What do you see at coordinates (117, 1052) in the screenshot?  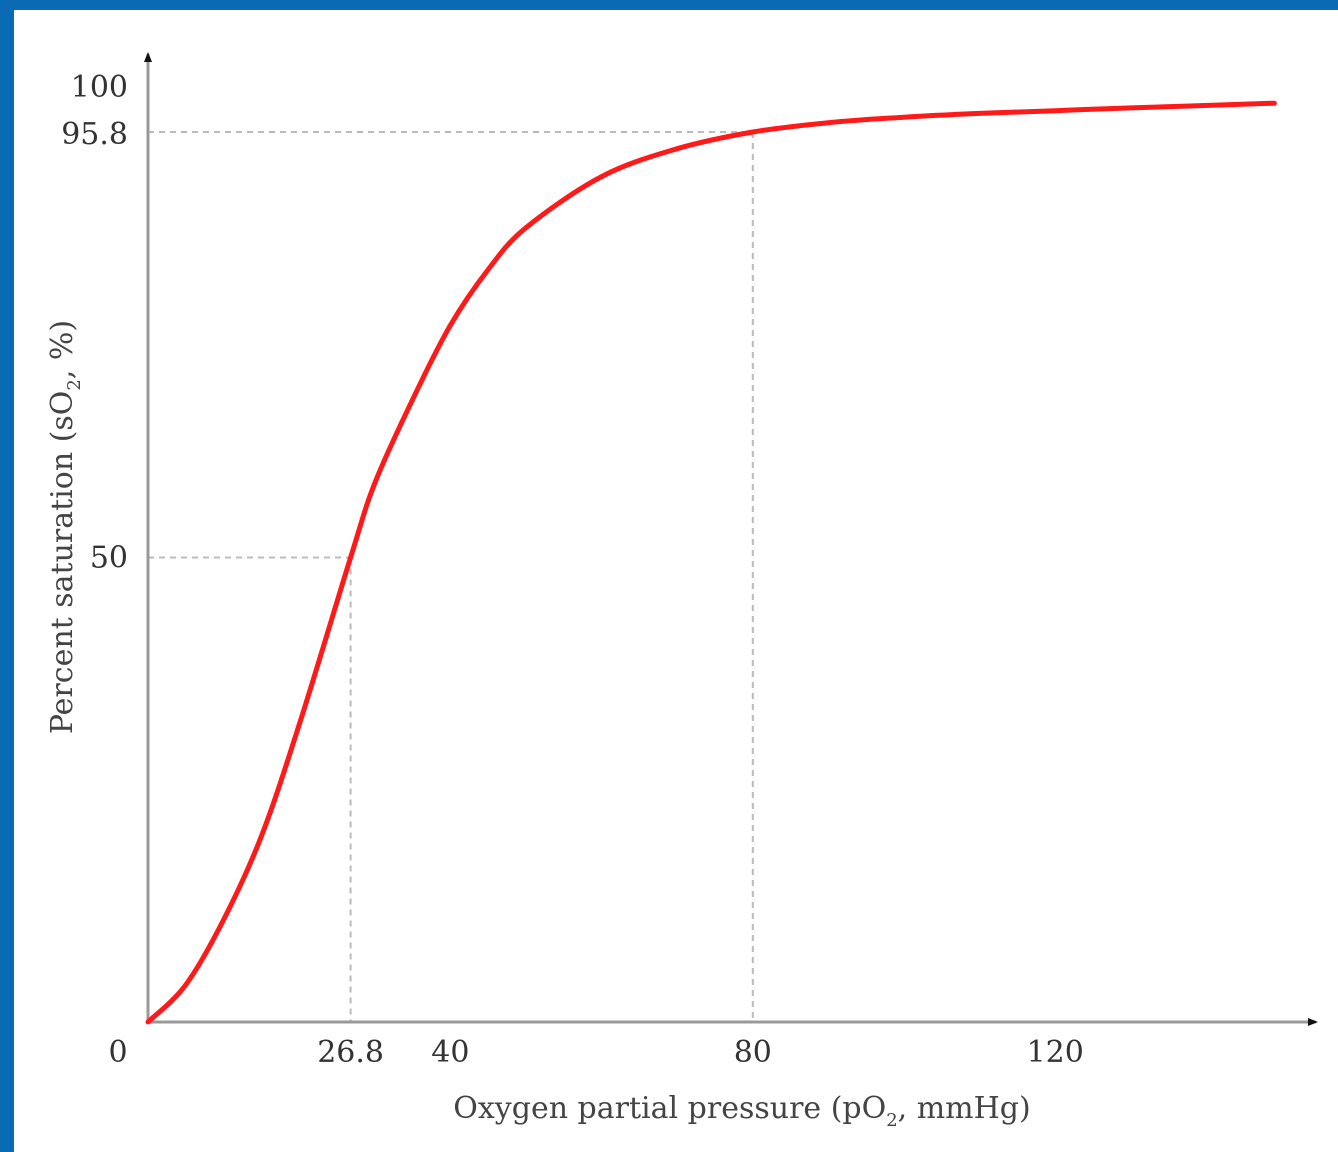 I see `x-tick-label: 0` at bounding box center [117, 1052].